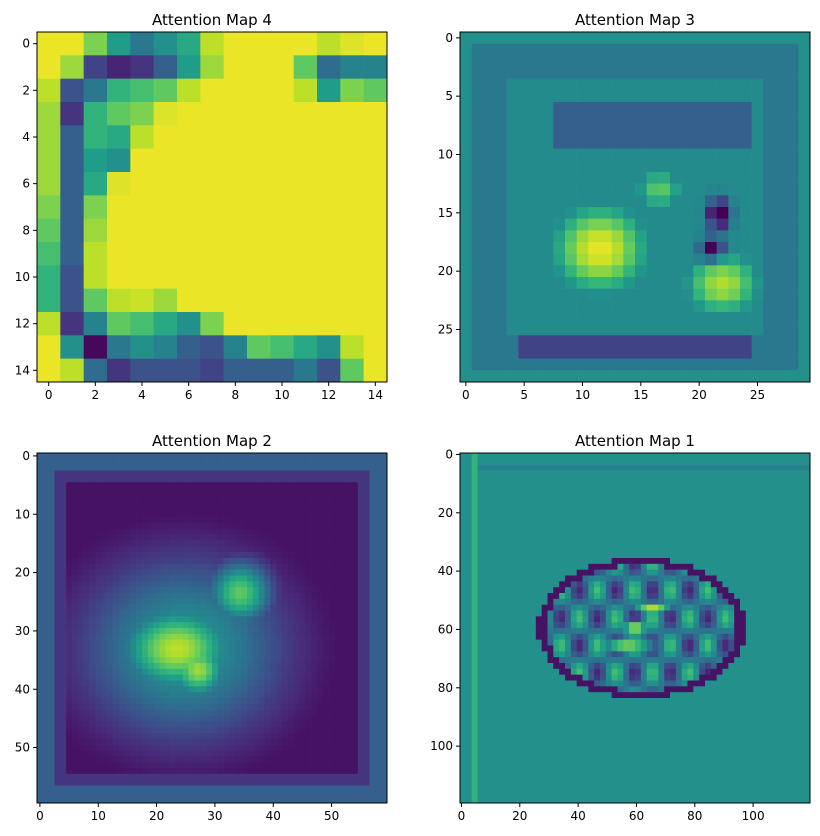  What do you see at coordinates (22, 689) in the screenshot?
I see `y-tick-label: 40` at bounding box center [22, 689].